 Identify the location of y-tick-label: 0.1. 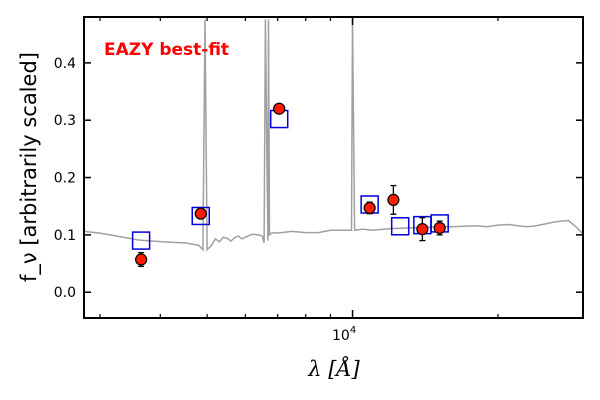
(65, 236).